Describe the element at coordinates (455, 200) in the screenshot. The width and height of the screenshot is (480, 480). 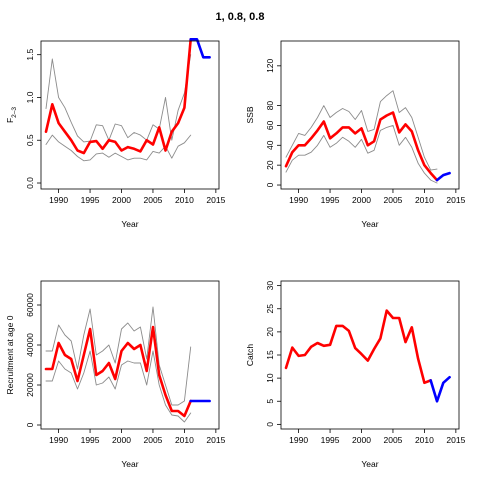
I see `ssb-xtick-label: 2015` at that location.